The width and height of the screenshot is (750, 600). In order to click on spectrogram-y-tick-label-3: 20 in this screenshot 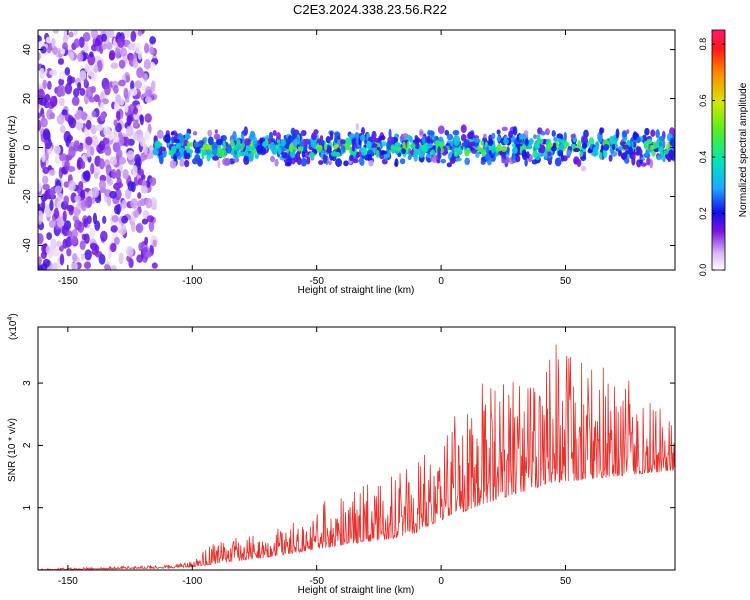, I will do `click(27, 99)`.